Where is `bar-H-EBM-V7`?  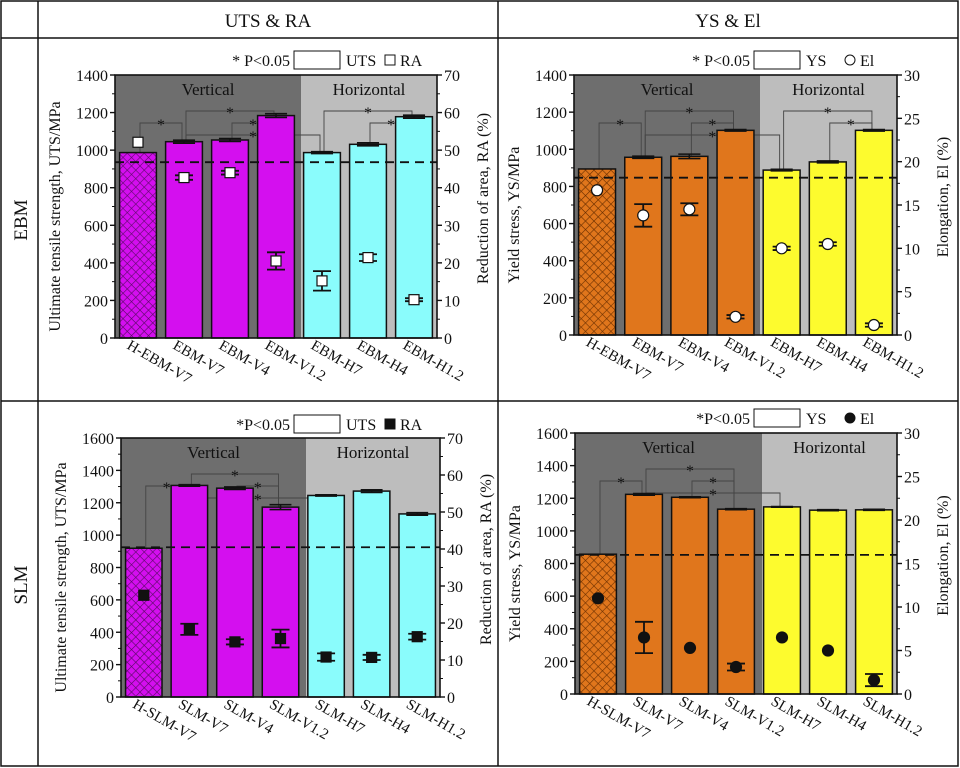 bar-H-EBM-V7 is located at coordinates (138, 245).